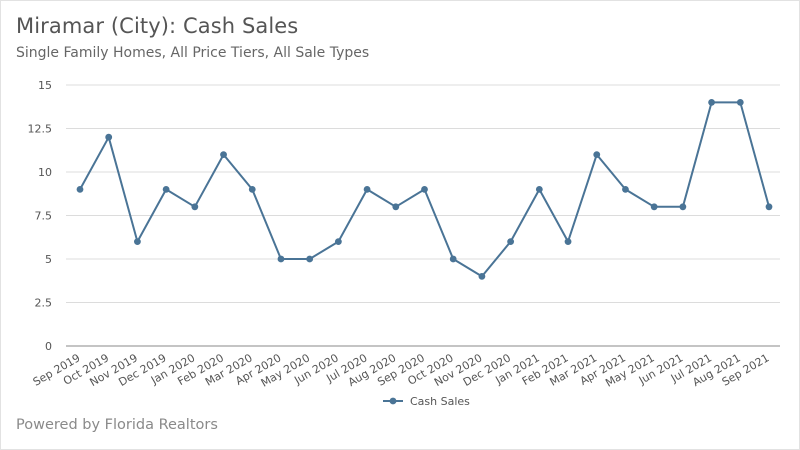  Describe the element at coordinates (40, 129) in the screenshot. I see `y-tick-label: 12.5` at that location.